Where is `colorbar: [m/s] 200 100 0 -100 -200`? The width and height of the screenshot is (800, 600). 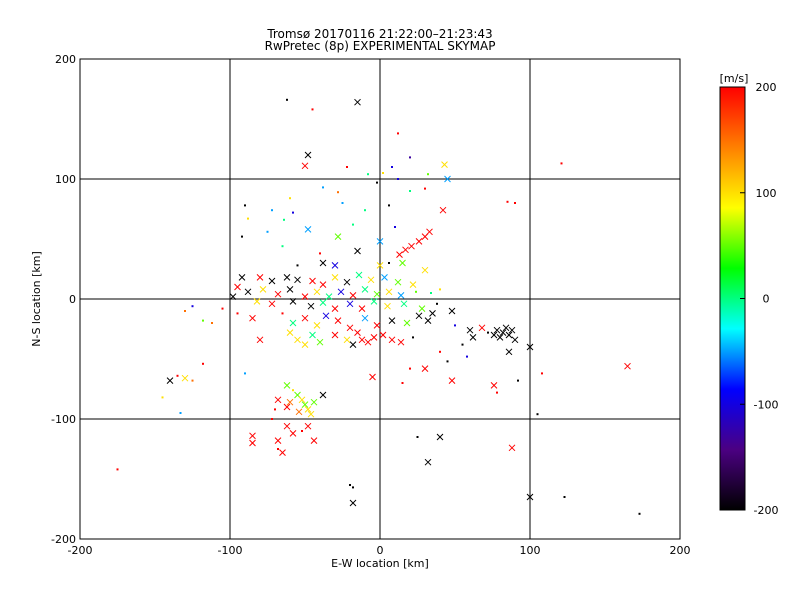
colorbar: [m/s] 200 100 0 -100 -200 is located at coordinates (748, 294).